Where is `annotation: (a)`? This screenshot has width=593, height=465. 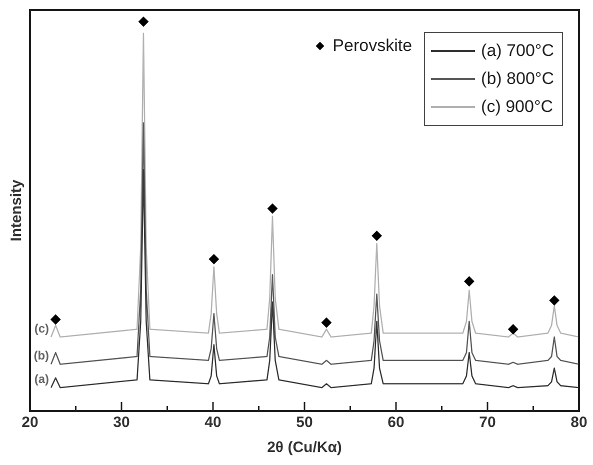 annotation: (a) is located at coordinates (42, 379).